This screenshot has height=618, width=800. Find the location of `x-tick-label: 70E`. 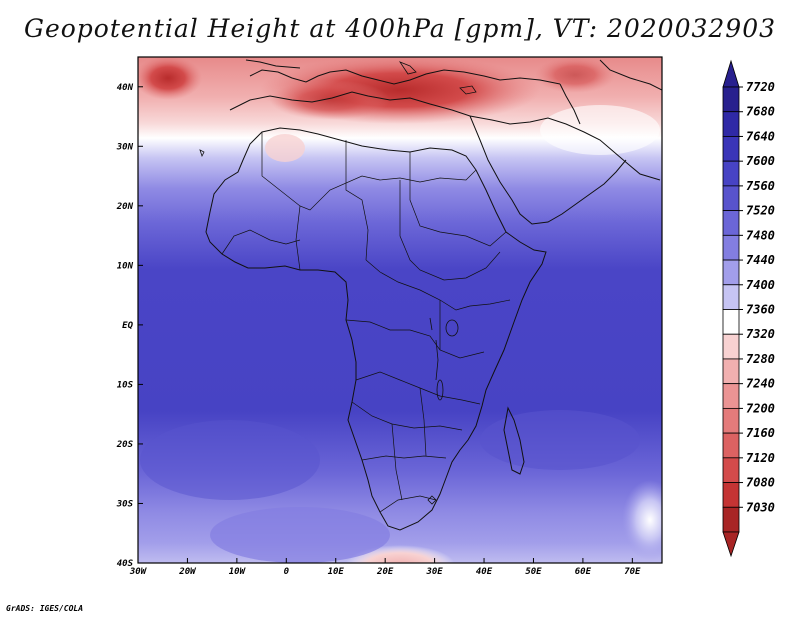

x-tick-label: 70E is located at coordinates (632, 572).